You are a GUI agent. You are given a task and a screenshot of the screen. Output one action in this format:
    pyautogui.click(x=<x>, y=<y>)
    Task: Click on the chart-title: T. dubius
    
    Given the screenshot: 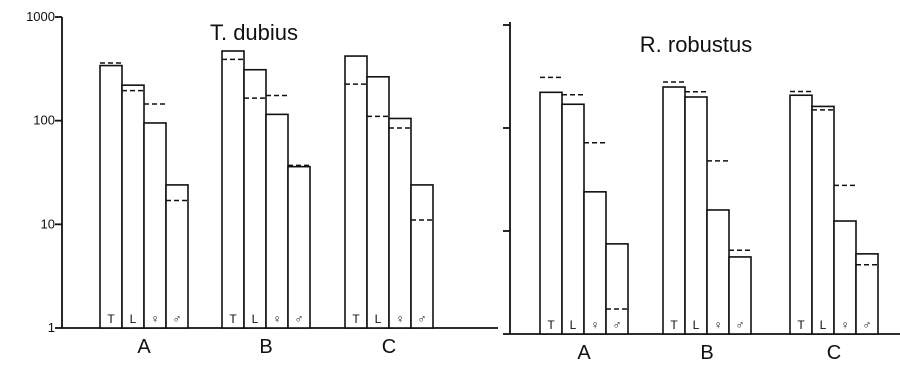 What is the action you would take?
    pyautogui.click(x=254, y=32)
    